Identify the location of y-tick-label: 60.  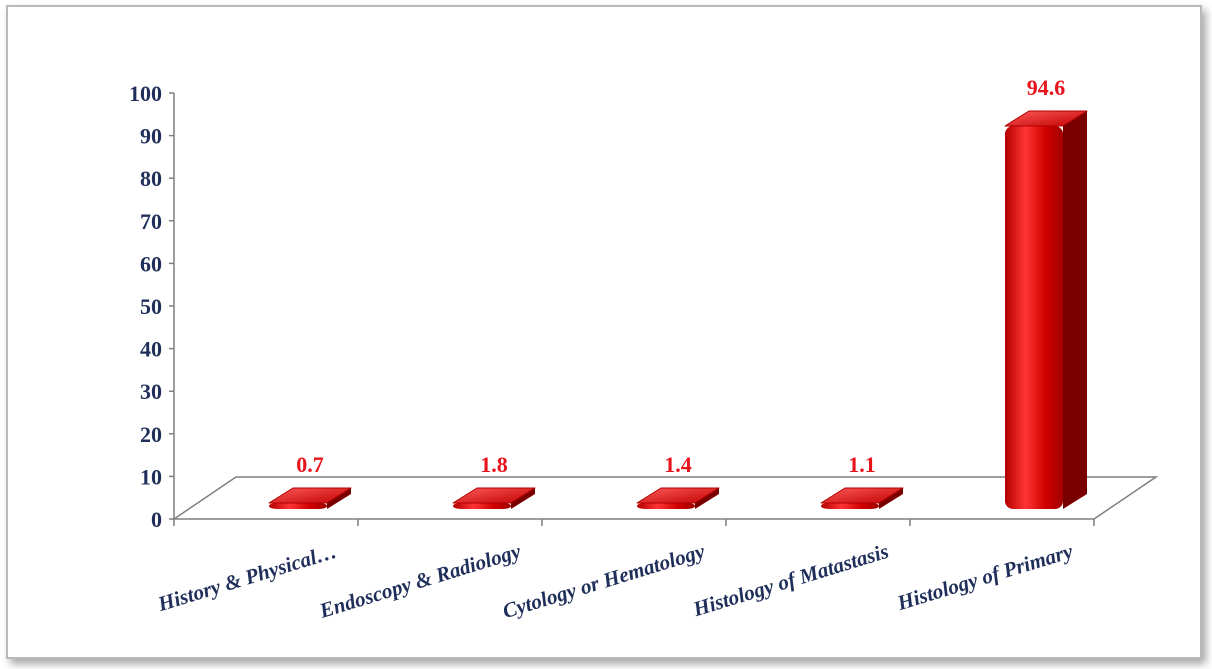
(151, 263).